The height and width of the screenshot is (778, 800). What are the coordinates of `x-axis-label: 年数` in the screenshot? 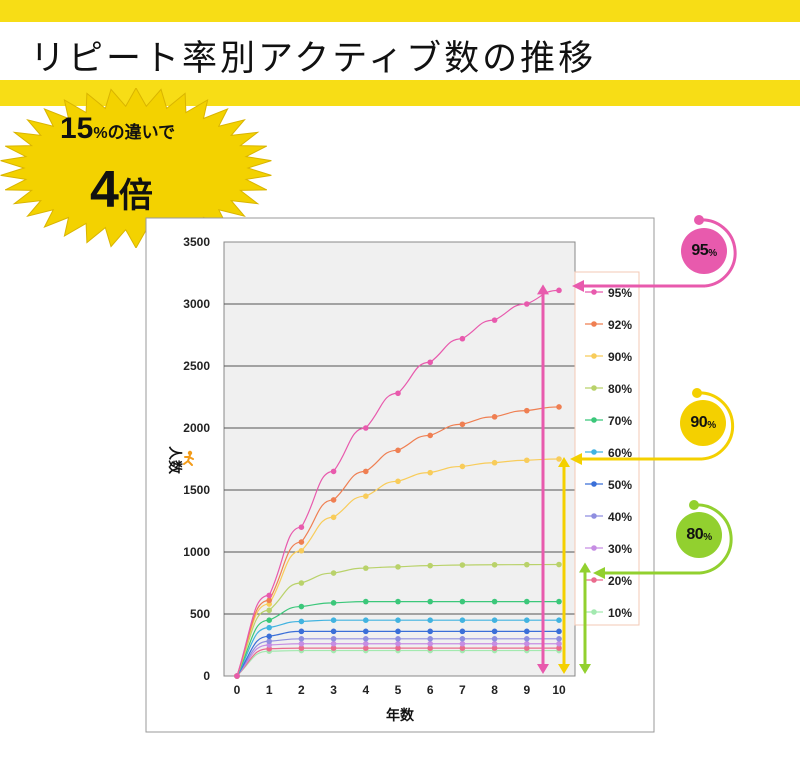 It's located at (400, 715).